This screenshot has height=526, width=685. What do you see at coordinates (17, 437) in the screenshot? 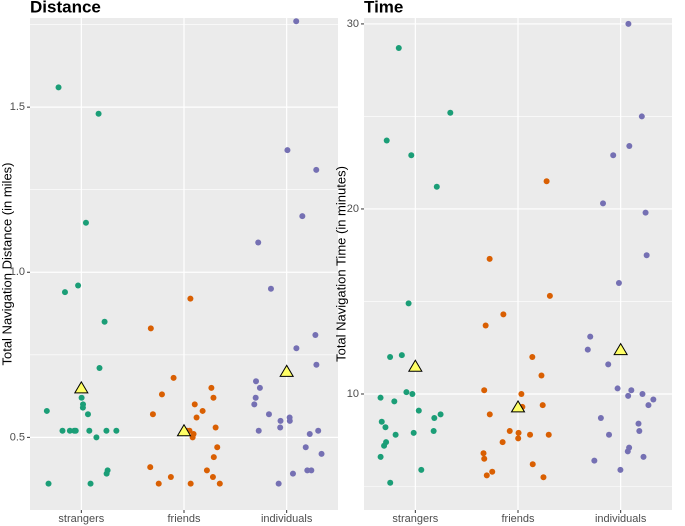
I see `y-tick-label: 0.5` at bounding box center [17, 437].